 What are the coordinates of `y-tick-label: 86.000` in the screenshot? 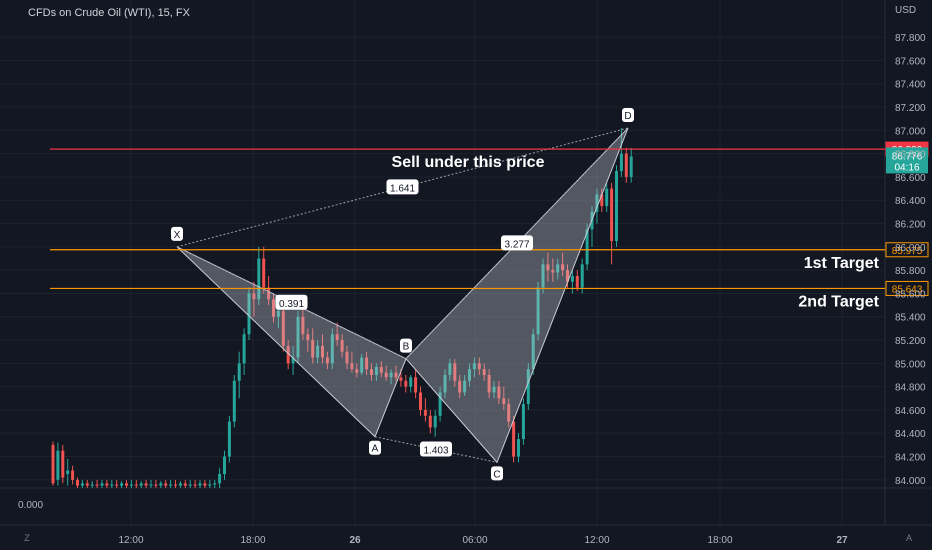 It's located at (910, 248).